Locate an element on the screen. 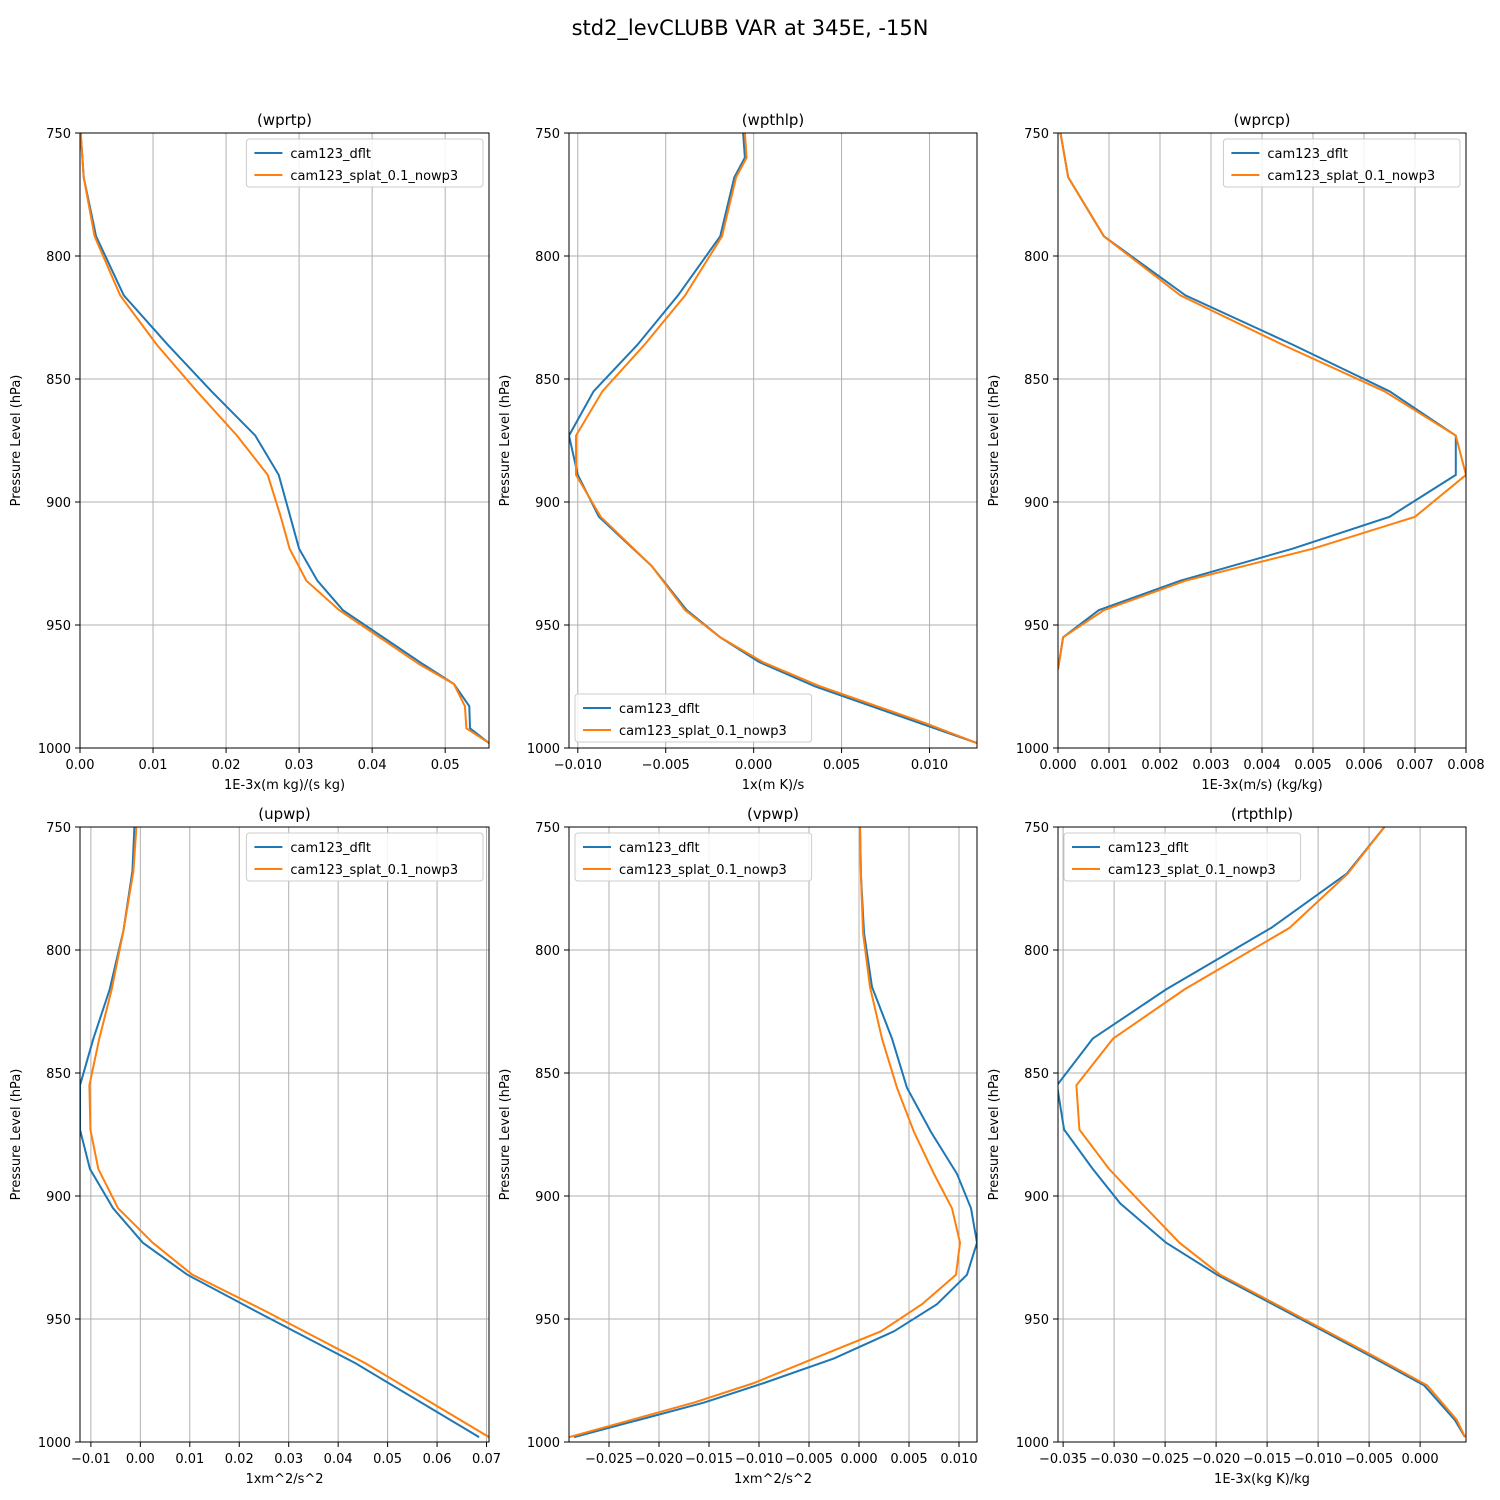 The width and height of the screenshot is (1500, 1500). panel-title: (rtpthlp) is located at coordinates (1262, 814).